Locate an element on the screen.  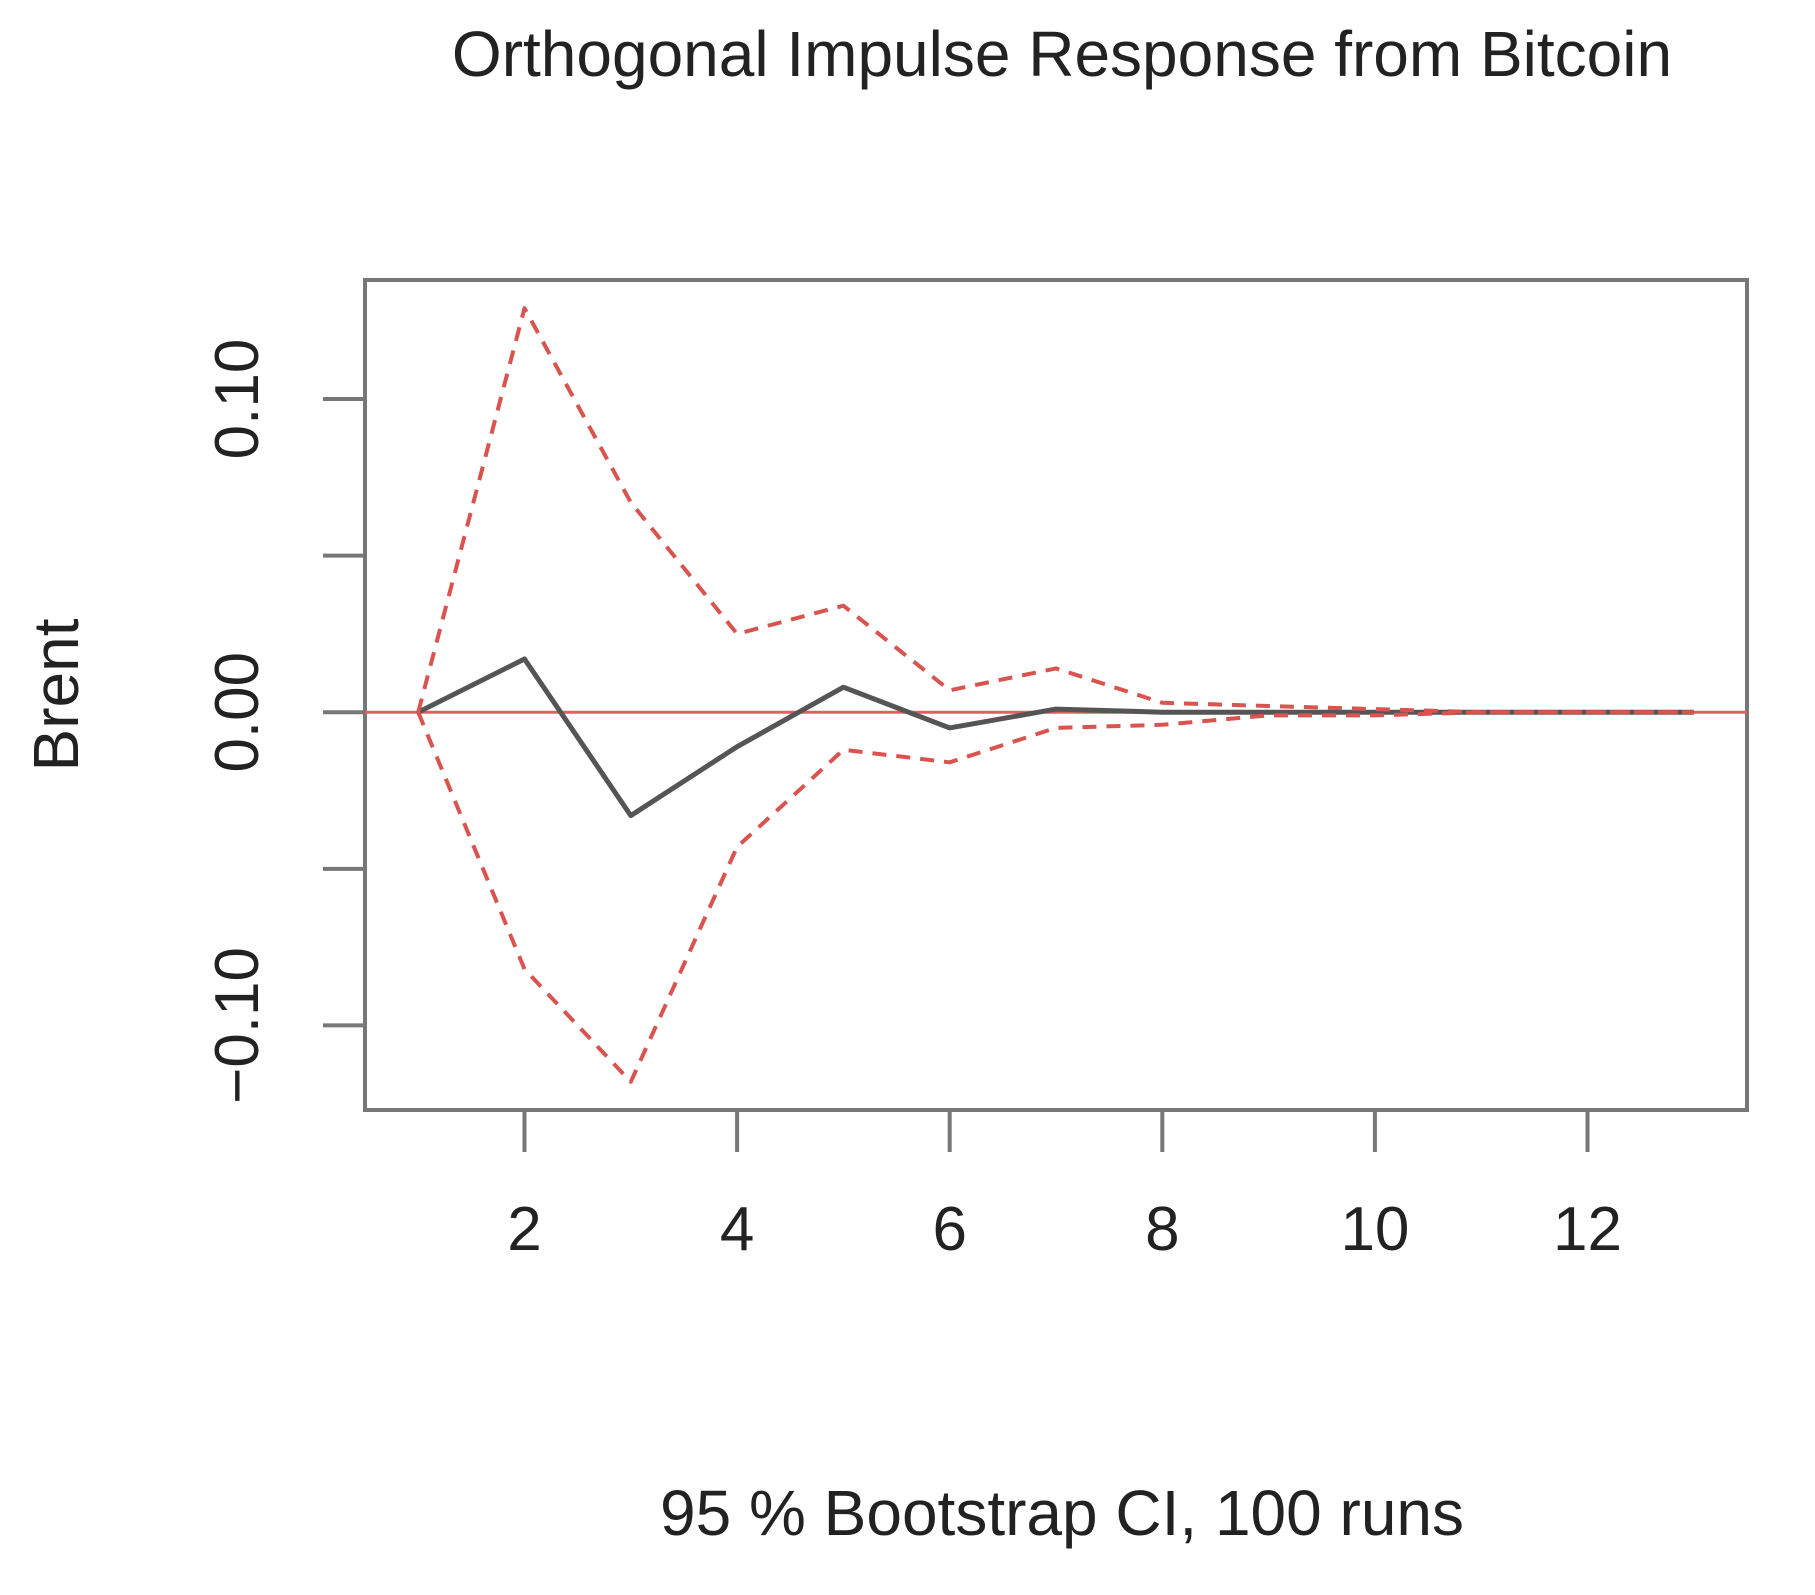
x-tick-label: 10 is located at coordinates (1374, 1229).